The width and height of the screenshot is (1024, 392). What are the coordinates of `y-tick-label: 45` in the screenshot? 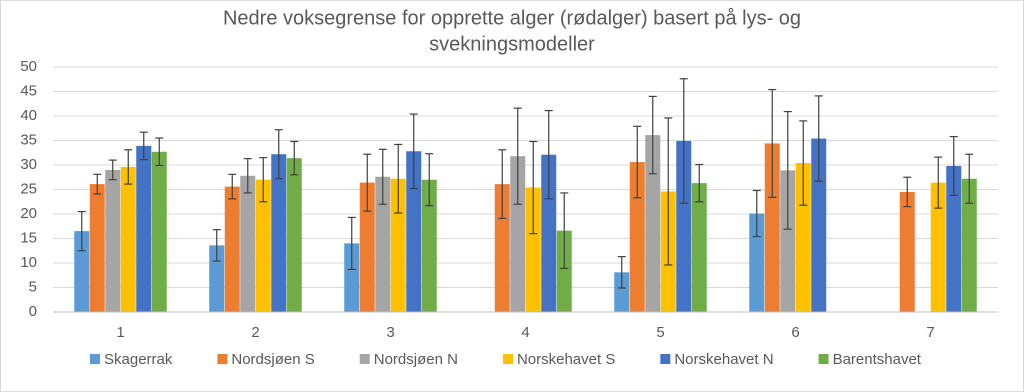 It's located at (28, 90).